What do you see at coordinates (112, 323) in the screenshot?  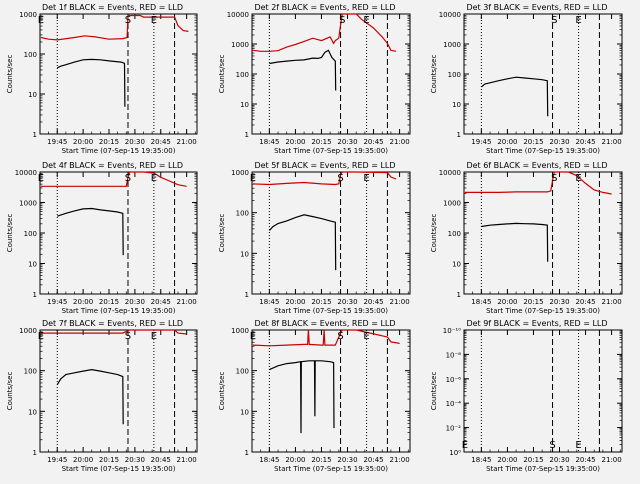 I see `panel-title: Det 7f BLACK = Events, RED = LLD` at bounding box center [112, 323].